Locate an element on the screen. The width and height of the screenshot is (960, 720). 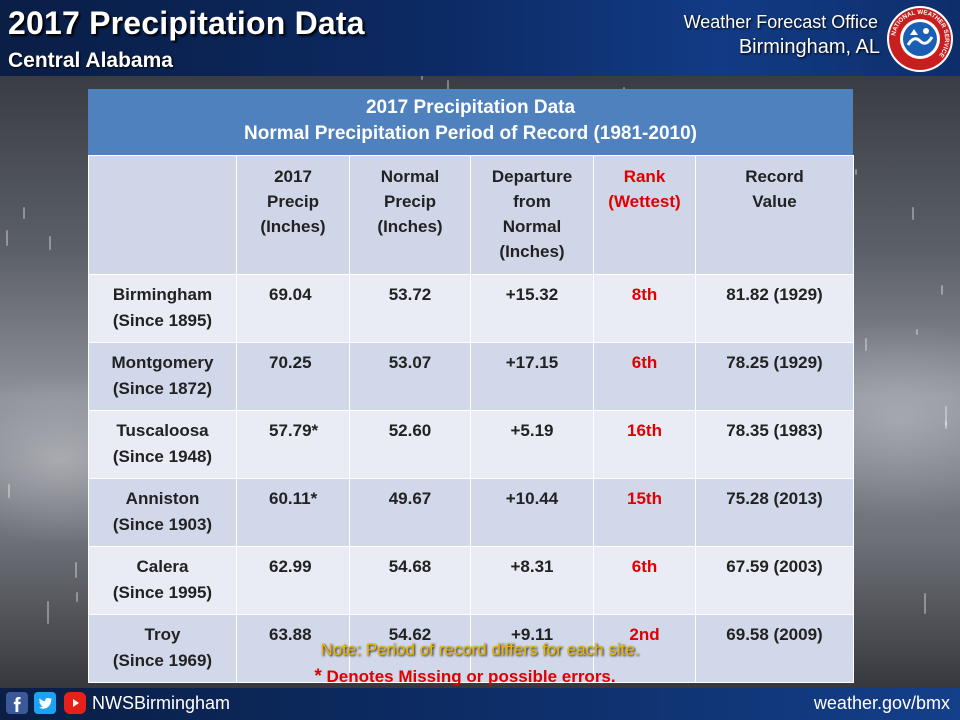
asterisk: * is located at coordinates (318, 676).